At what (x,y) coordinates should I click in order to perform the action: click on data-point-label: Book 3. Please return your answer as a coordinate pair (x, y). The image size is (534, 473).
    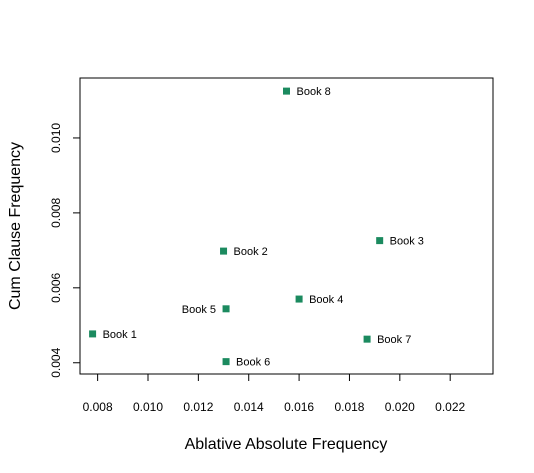
    Looking at the image, I should click on (407, 242).